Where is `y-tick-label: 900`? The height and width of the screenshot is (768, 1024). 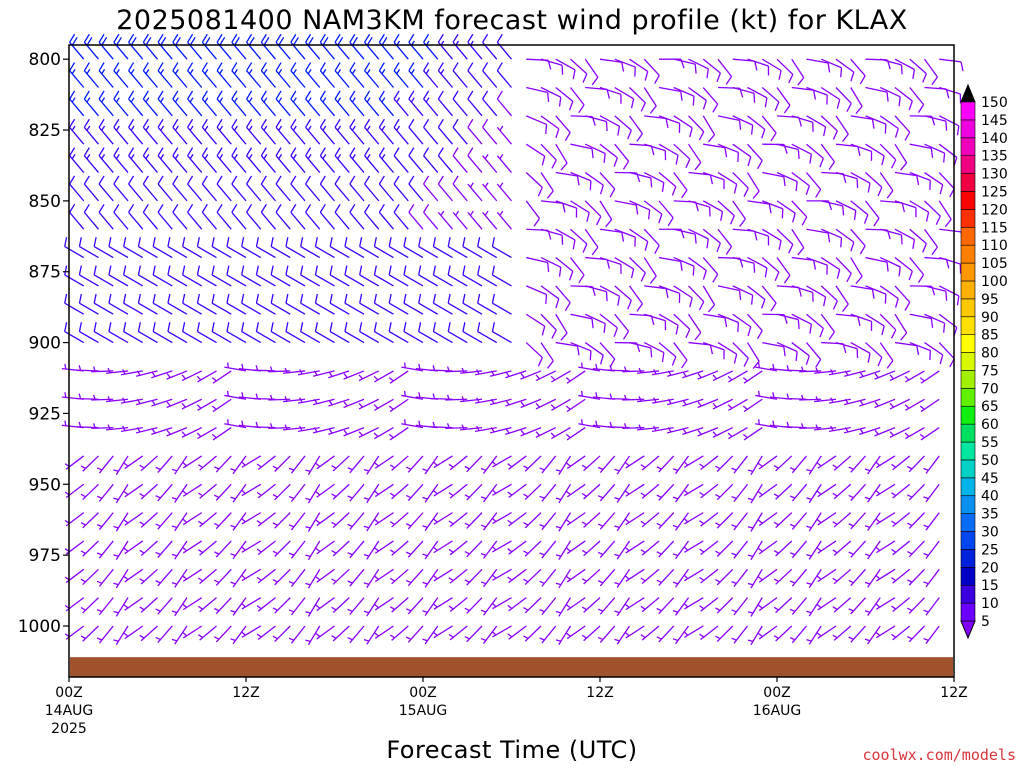
y-tick-label: 900 is located at coordinates (45, 344).